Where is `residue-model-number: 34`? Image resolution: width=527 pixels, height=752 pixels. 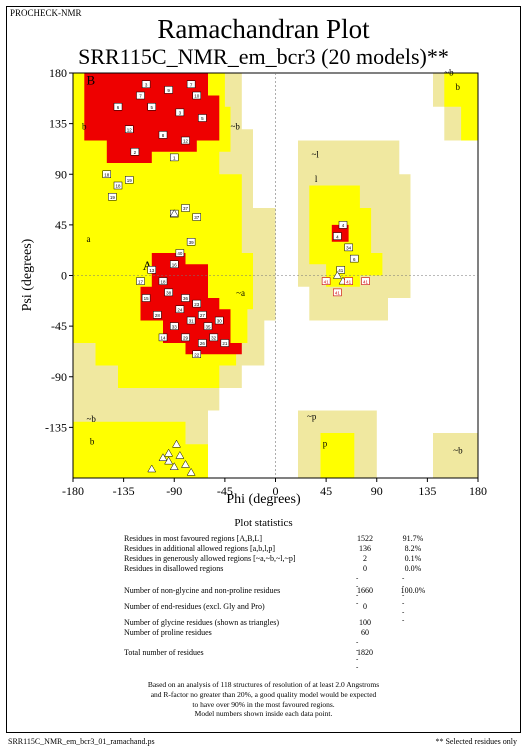
residue-model-number: 34 is located at coordinates (349, 248).